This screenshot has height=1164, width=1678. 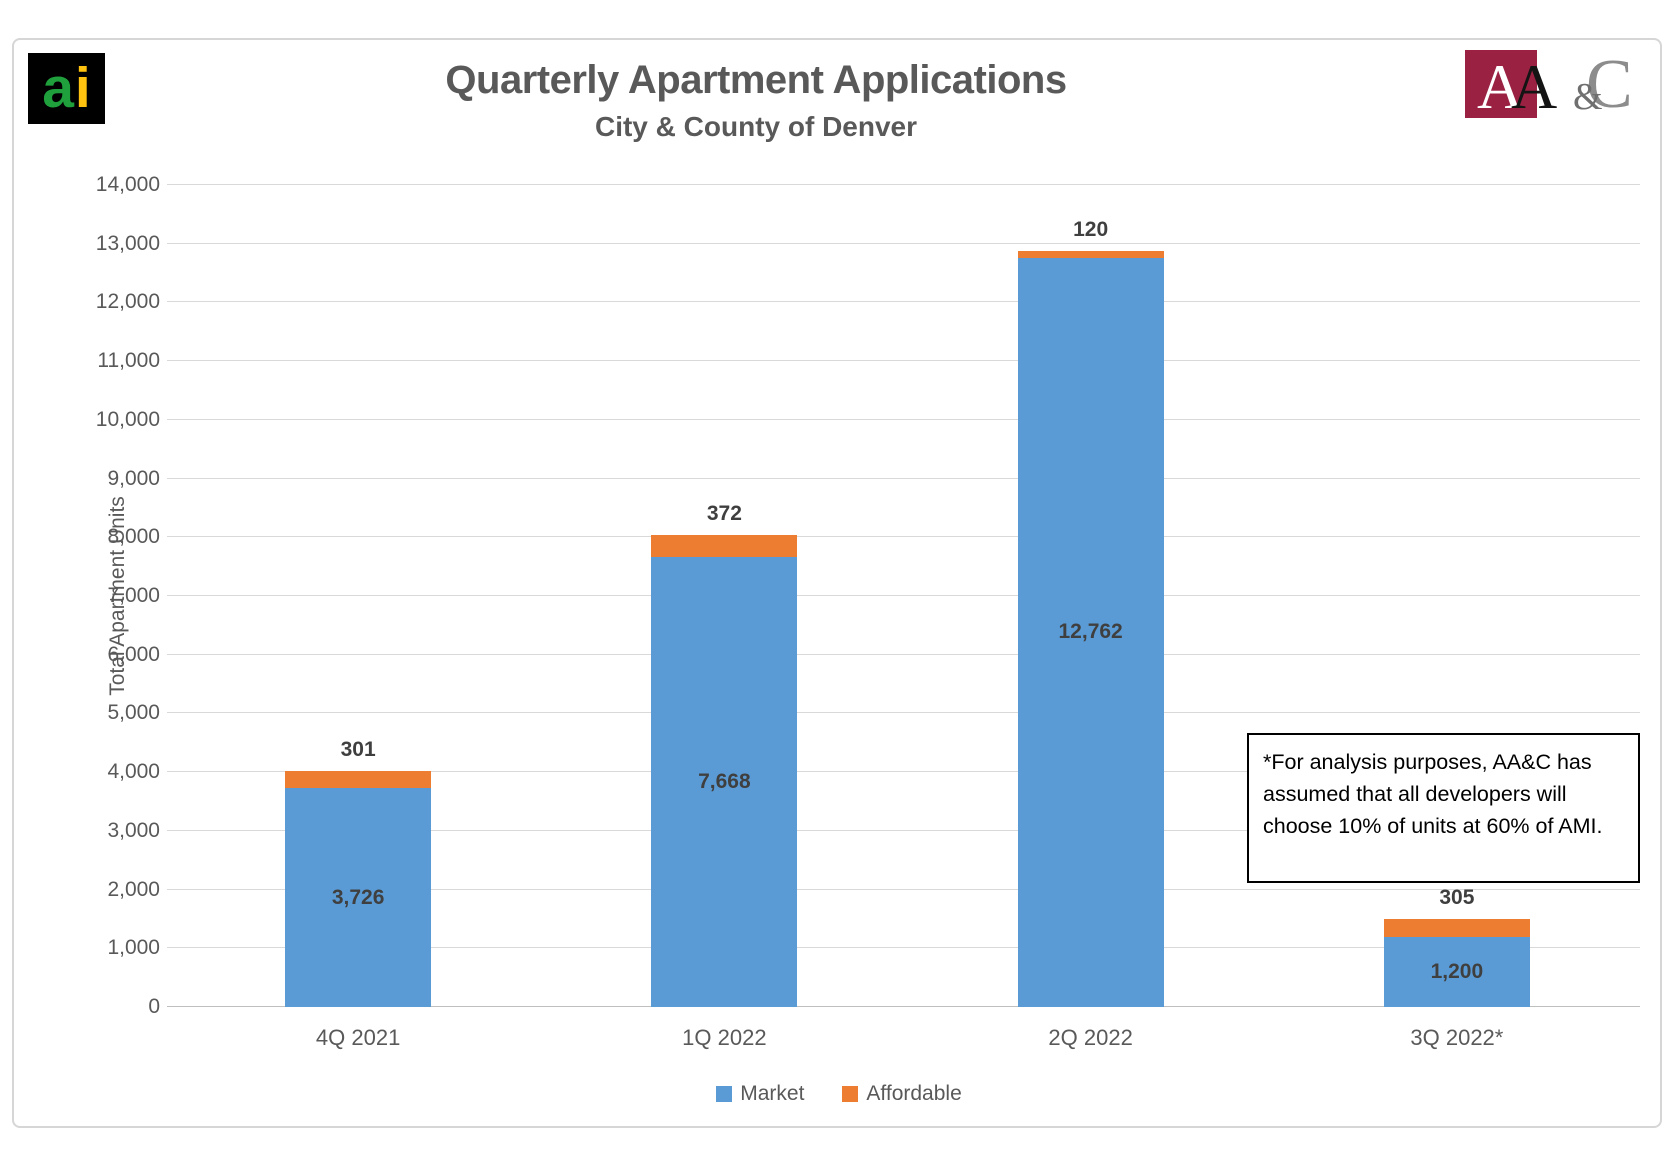 I want to click on y-tick-label-9000: 9,000, so click(x=133, y=478).